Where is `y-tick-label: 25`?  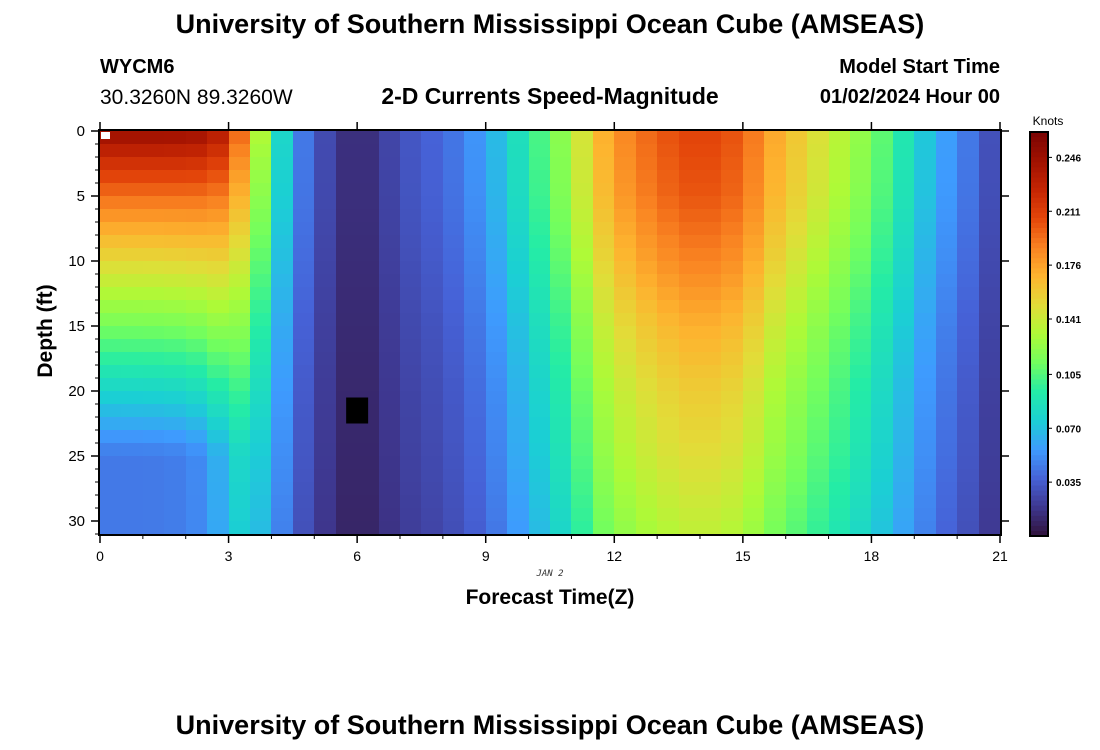
y-tick-label: 25 is located at coordinates (76, 456).